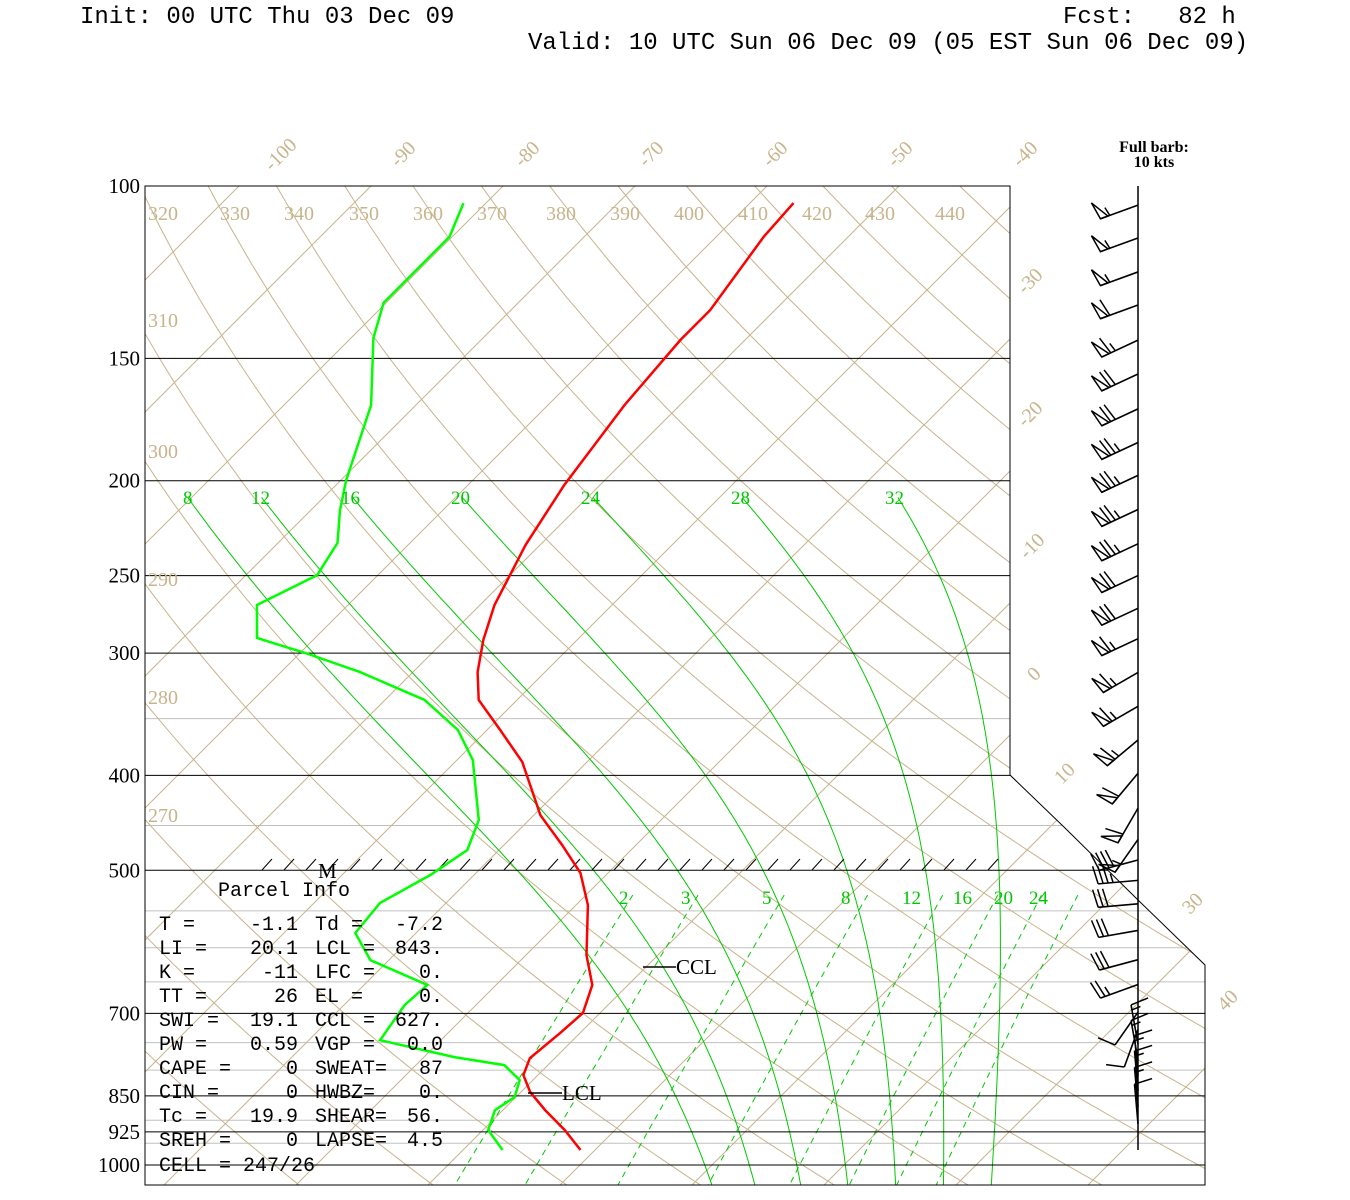  I want to click on moist-adiabat, so click(744, 841).